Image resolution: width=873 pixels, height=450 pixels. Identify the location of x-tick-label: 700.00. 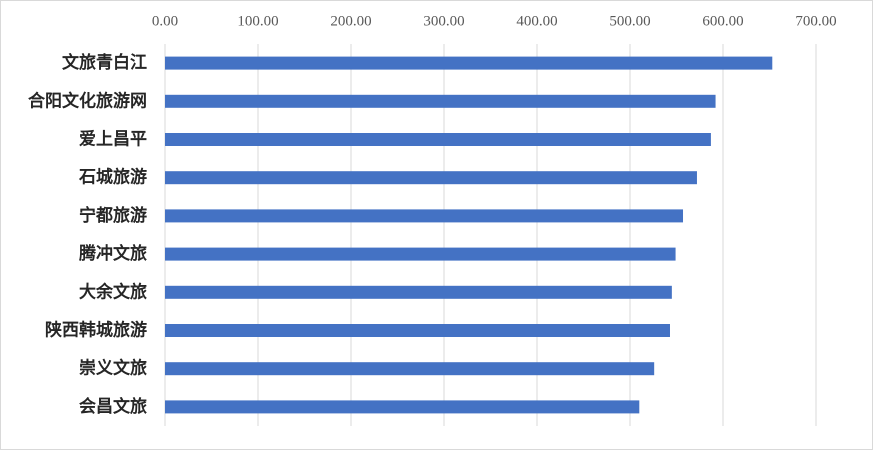
(815, 21).